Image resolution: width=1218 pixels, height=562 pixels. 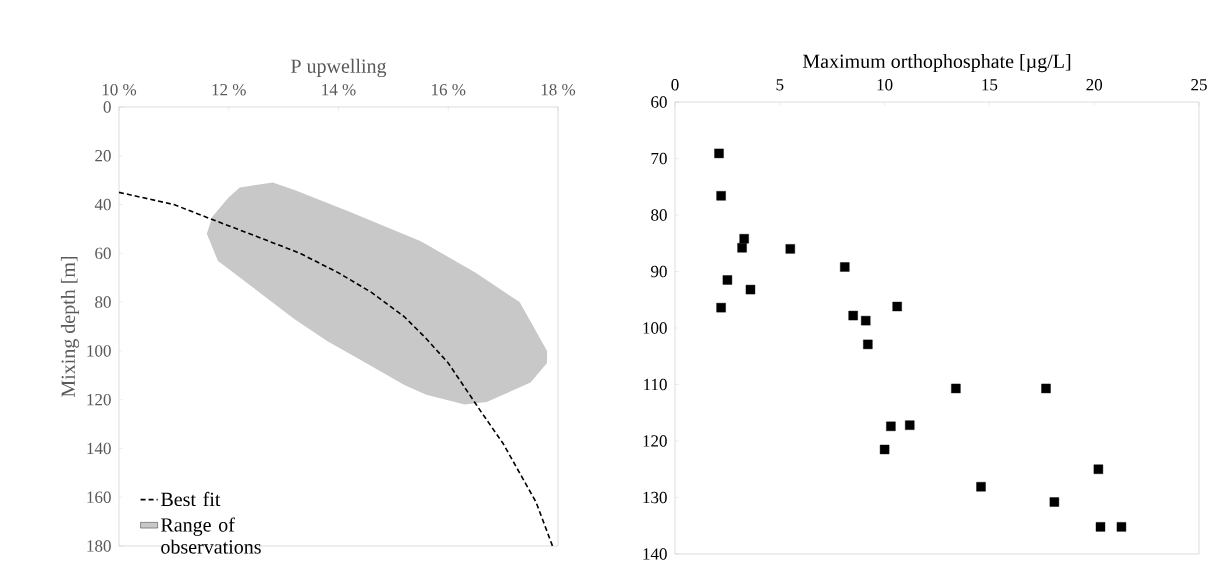 I want to click on x-tick-label: 12 %, so click(x=229, y=89).